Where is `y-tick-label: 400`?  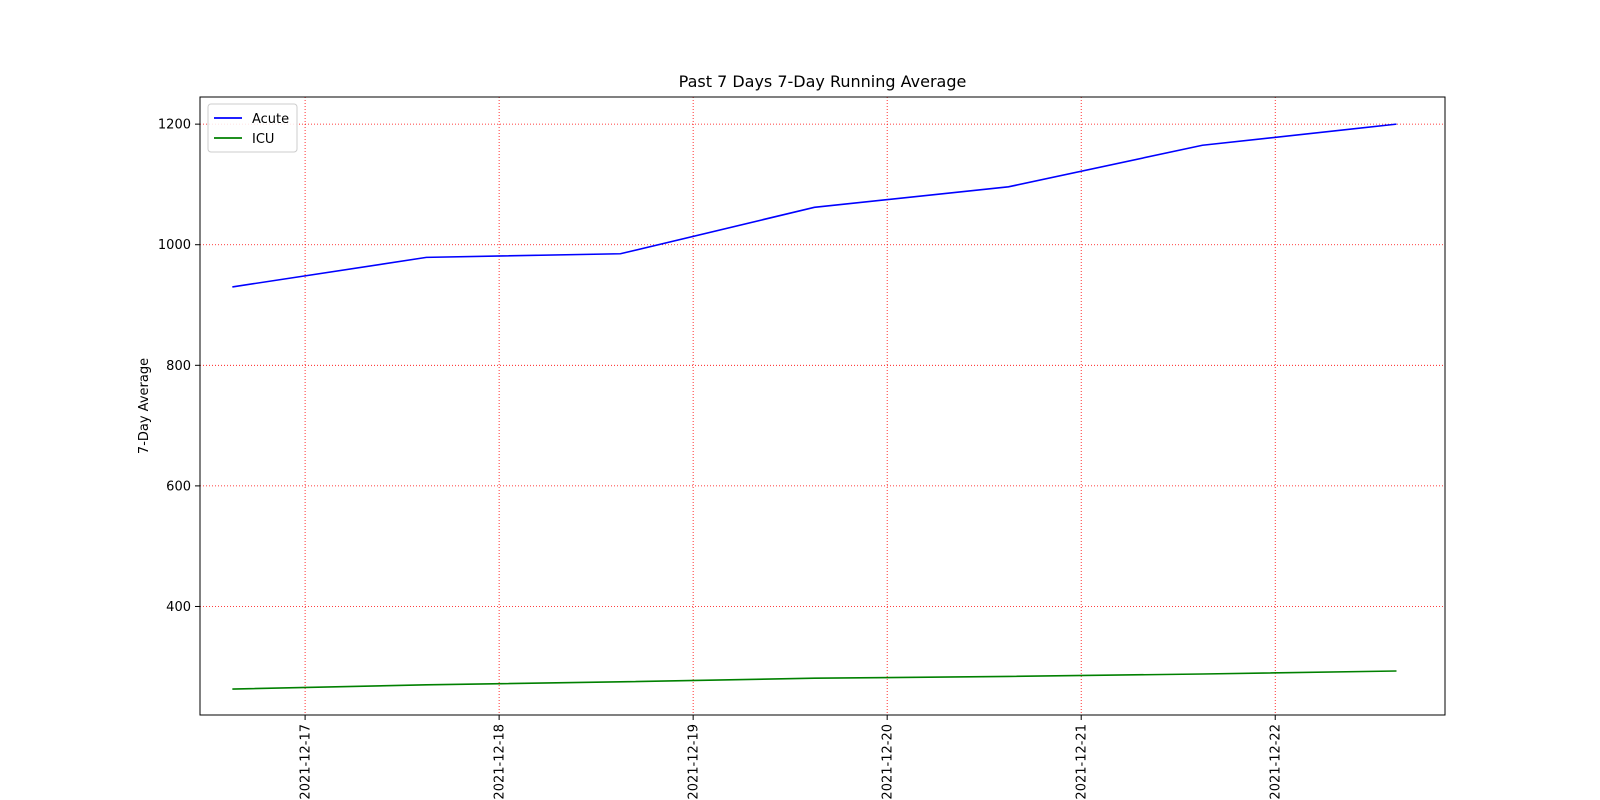
y-tick-label: 400 is located at coordinates (178, 607).